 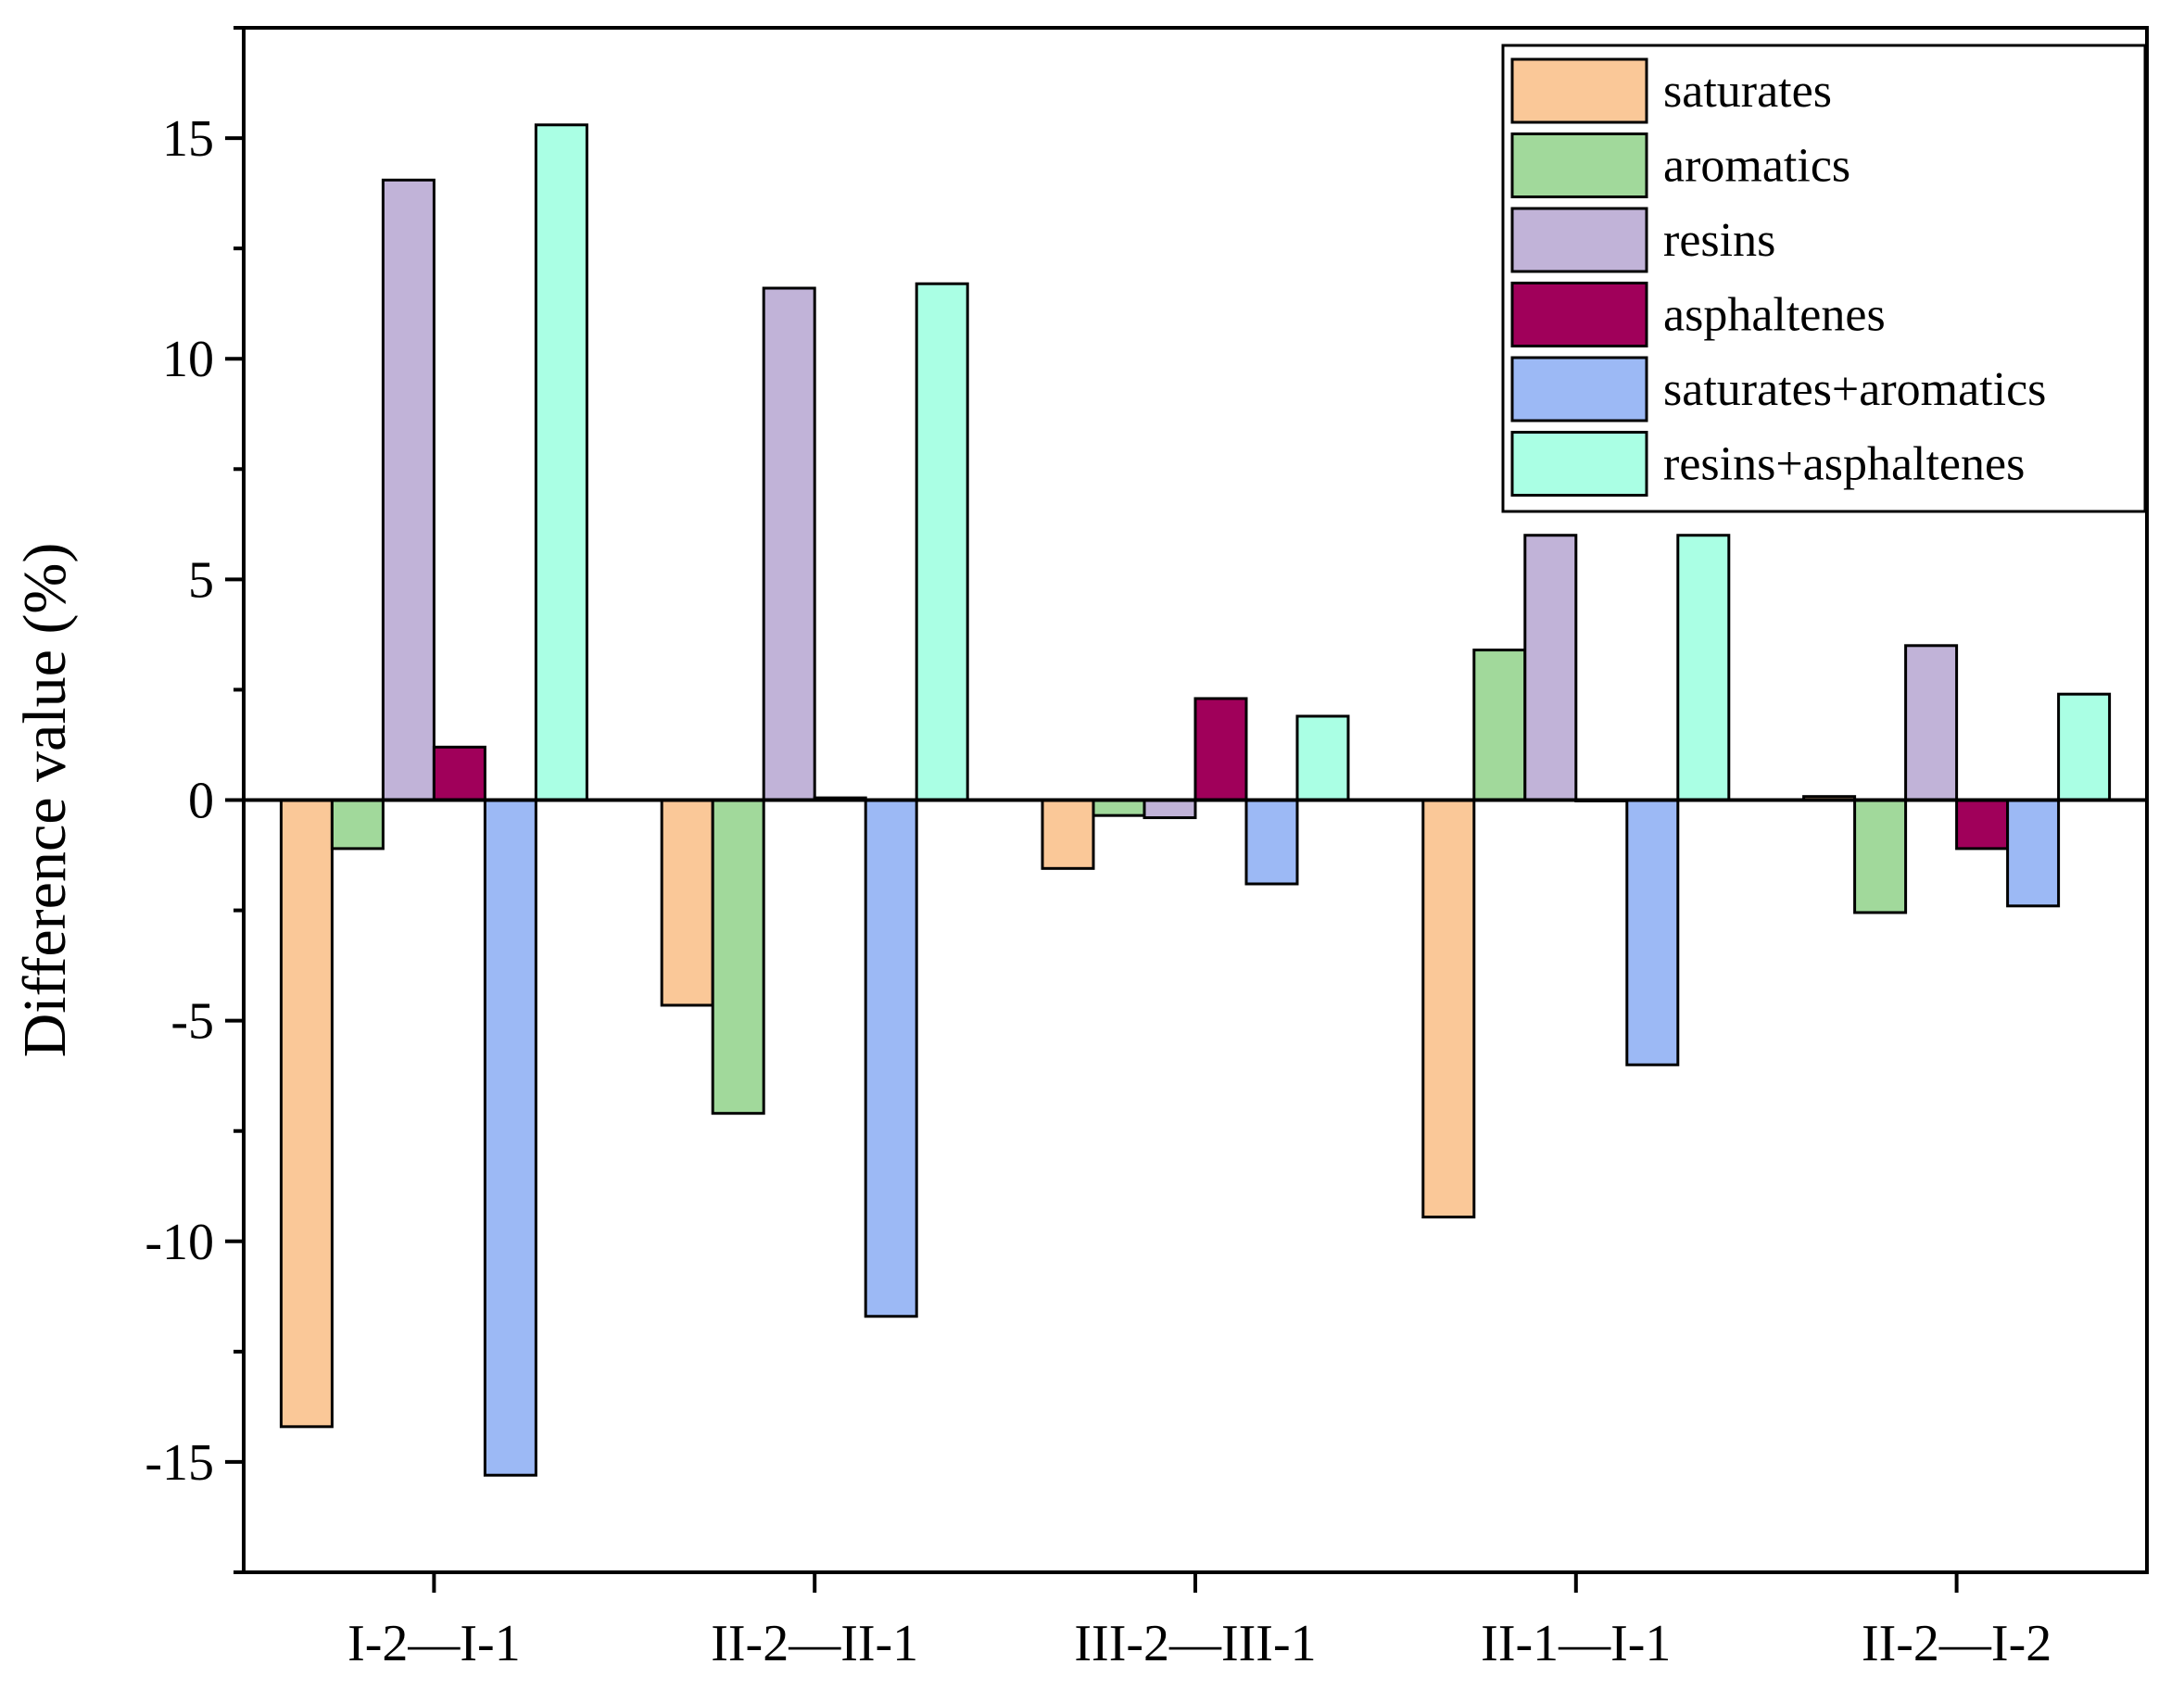 What do you see at coordinates (179, 1463) in the screenshot?
I see `y-tick-label: -15` at bounding box center [179, 1463].